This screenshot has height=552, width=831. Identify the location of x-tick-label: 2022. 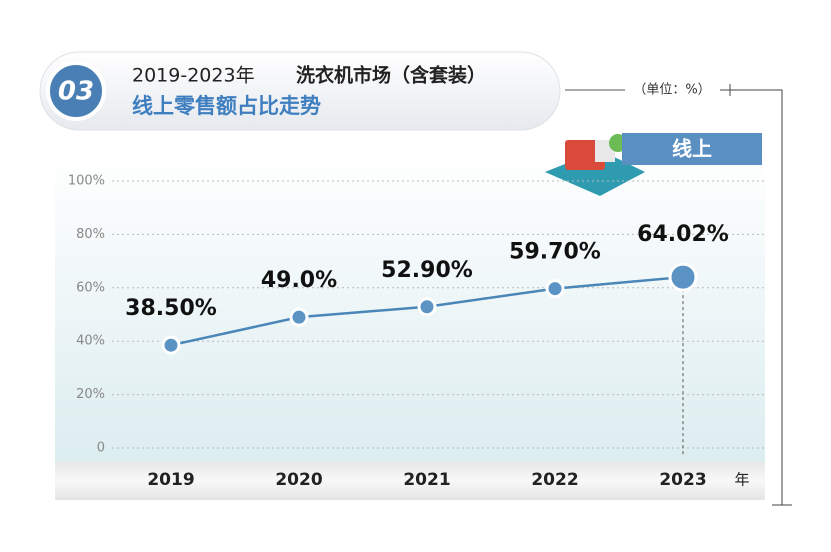
(554, 480).